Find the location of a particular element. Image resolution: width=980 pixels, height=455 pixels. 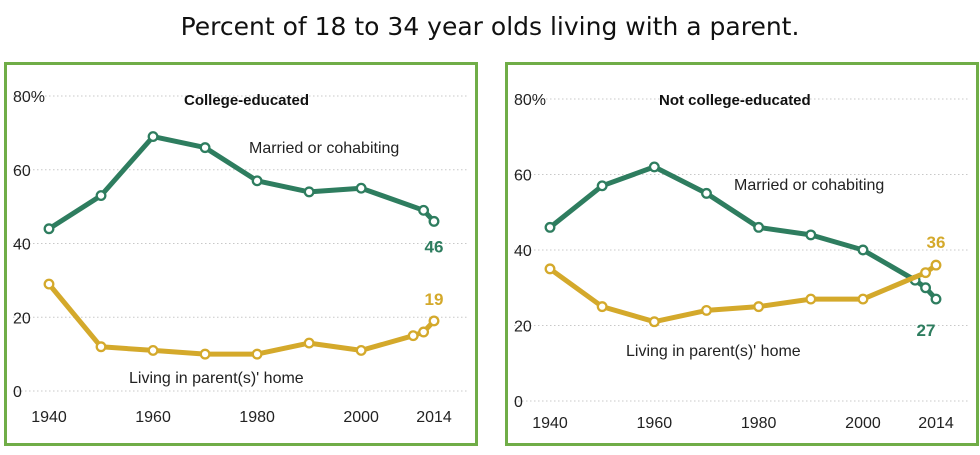

data-label-end-value: 27 is located at coordinates (926, 330).